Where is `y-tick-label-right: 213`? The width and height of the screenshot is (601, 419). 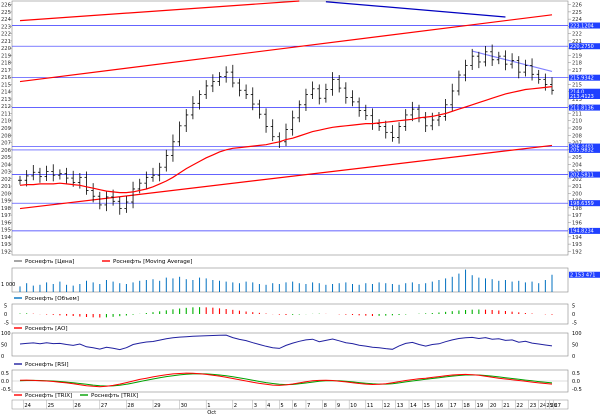 y-tick-label-right: 213 is located at coordinates (577, 100).